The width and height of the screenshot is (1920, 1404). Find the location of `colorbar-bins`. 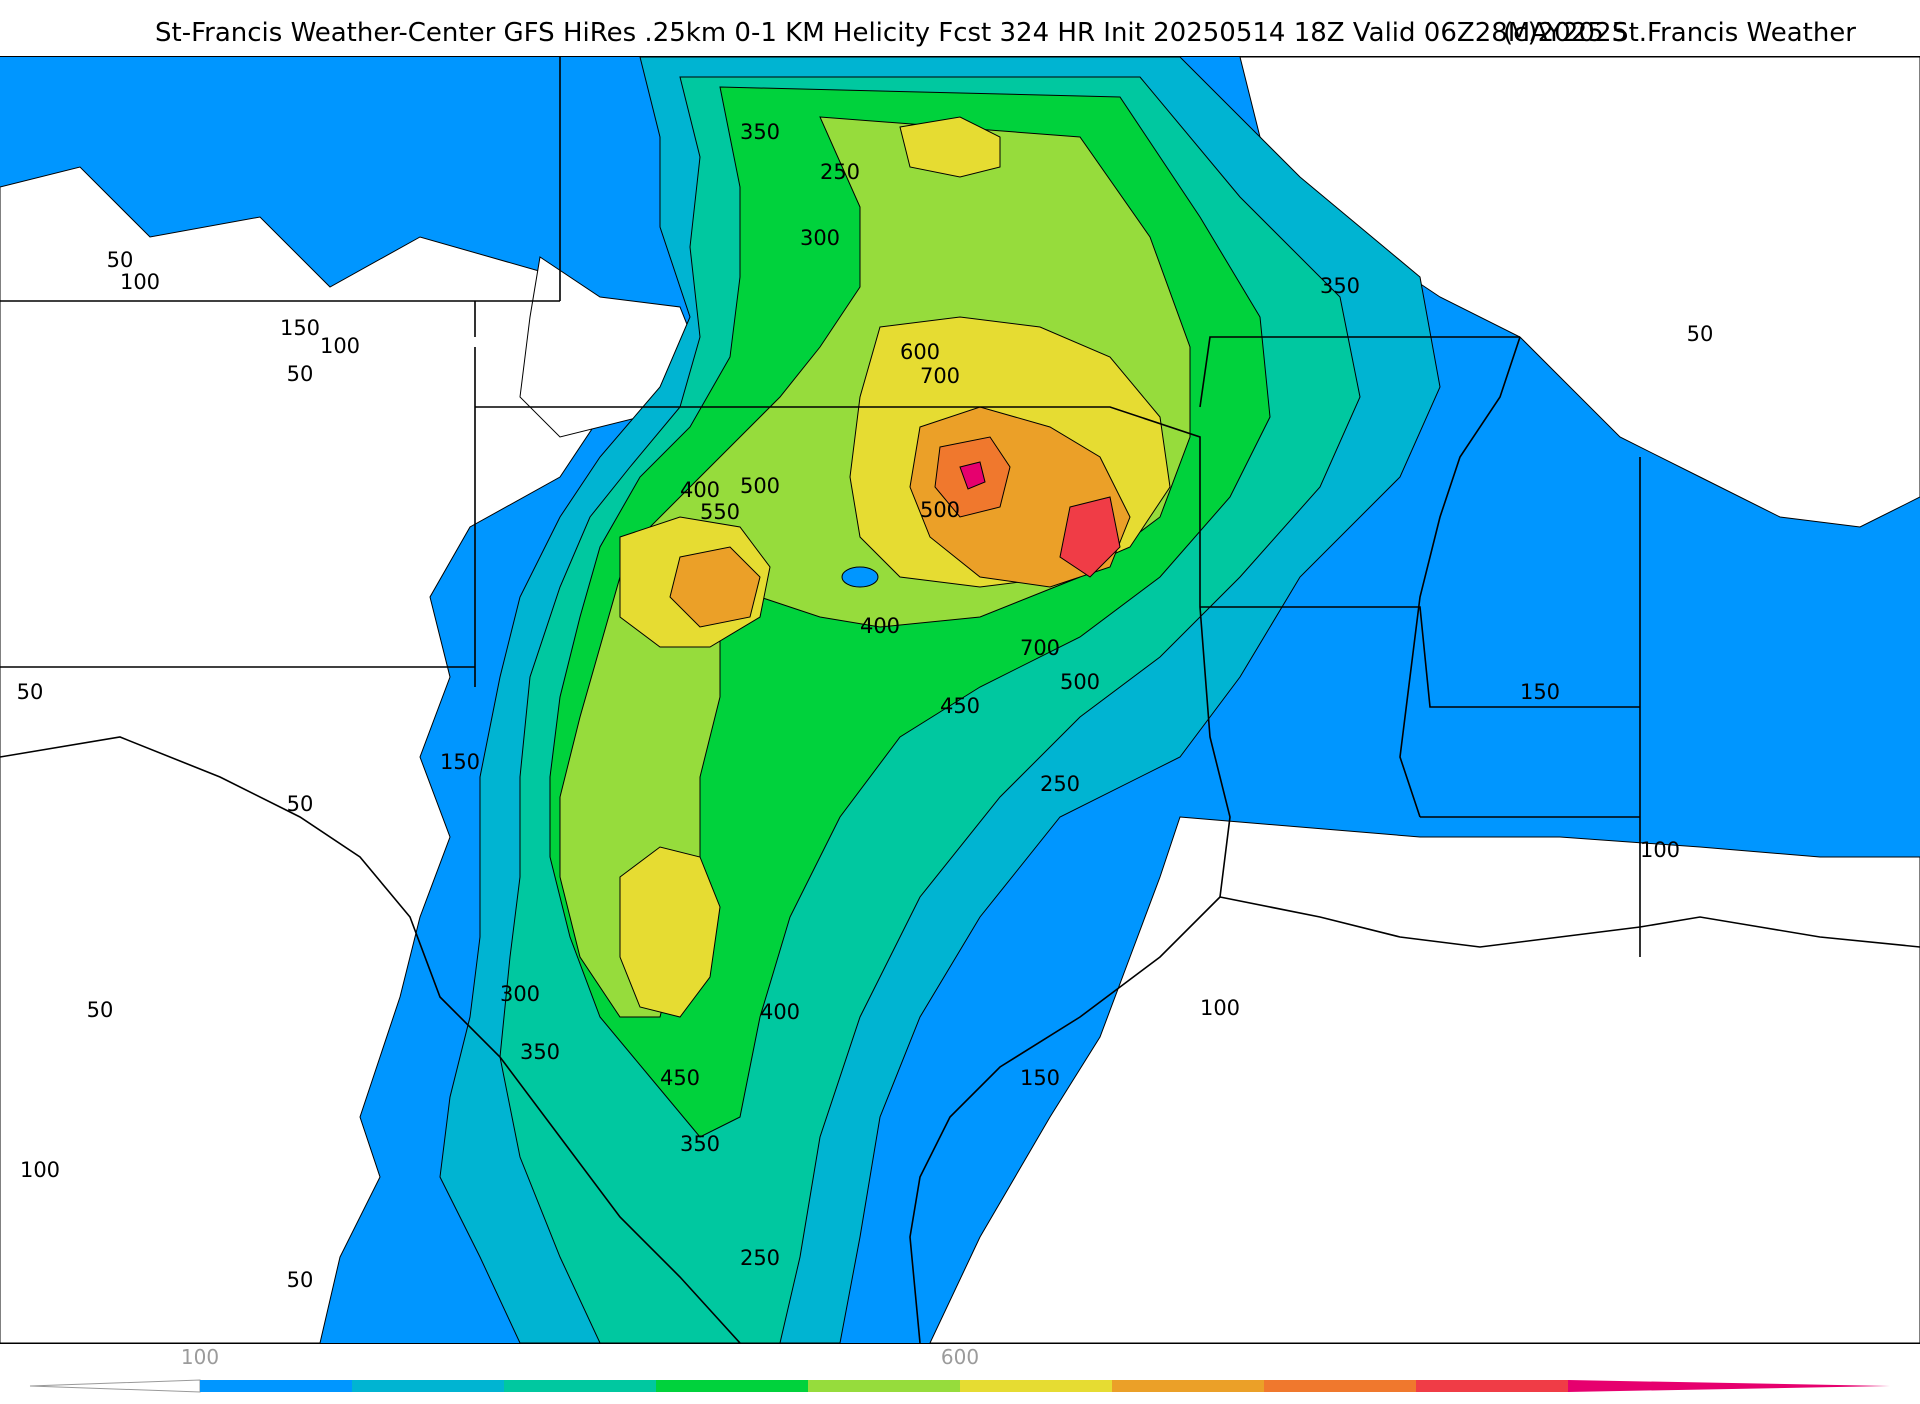

colorbar-bins is located at coordinates (959, 1386).